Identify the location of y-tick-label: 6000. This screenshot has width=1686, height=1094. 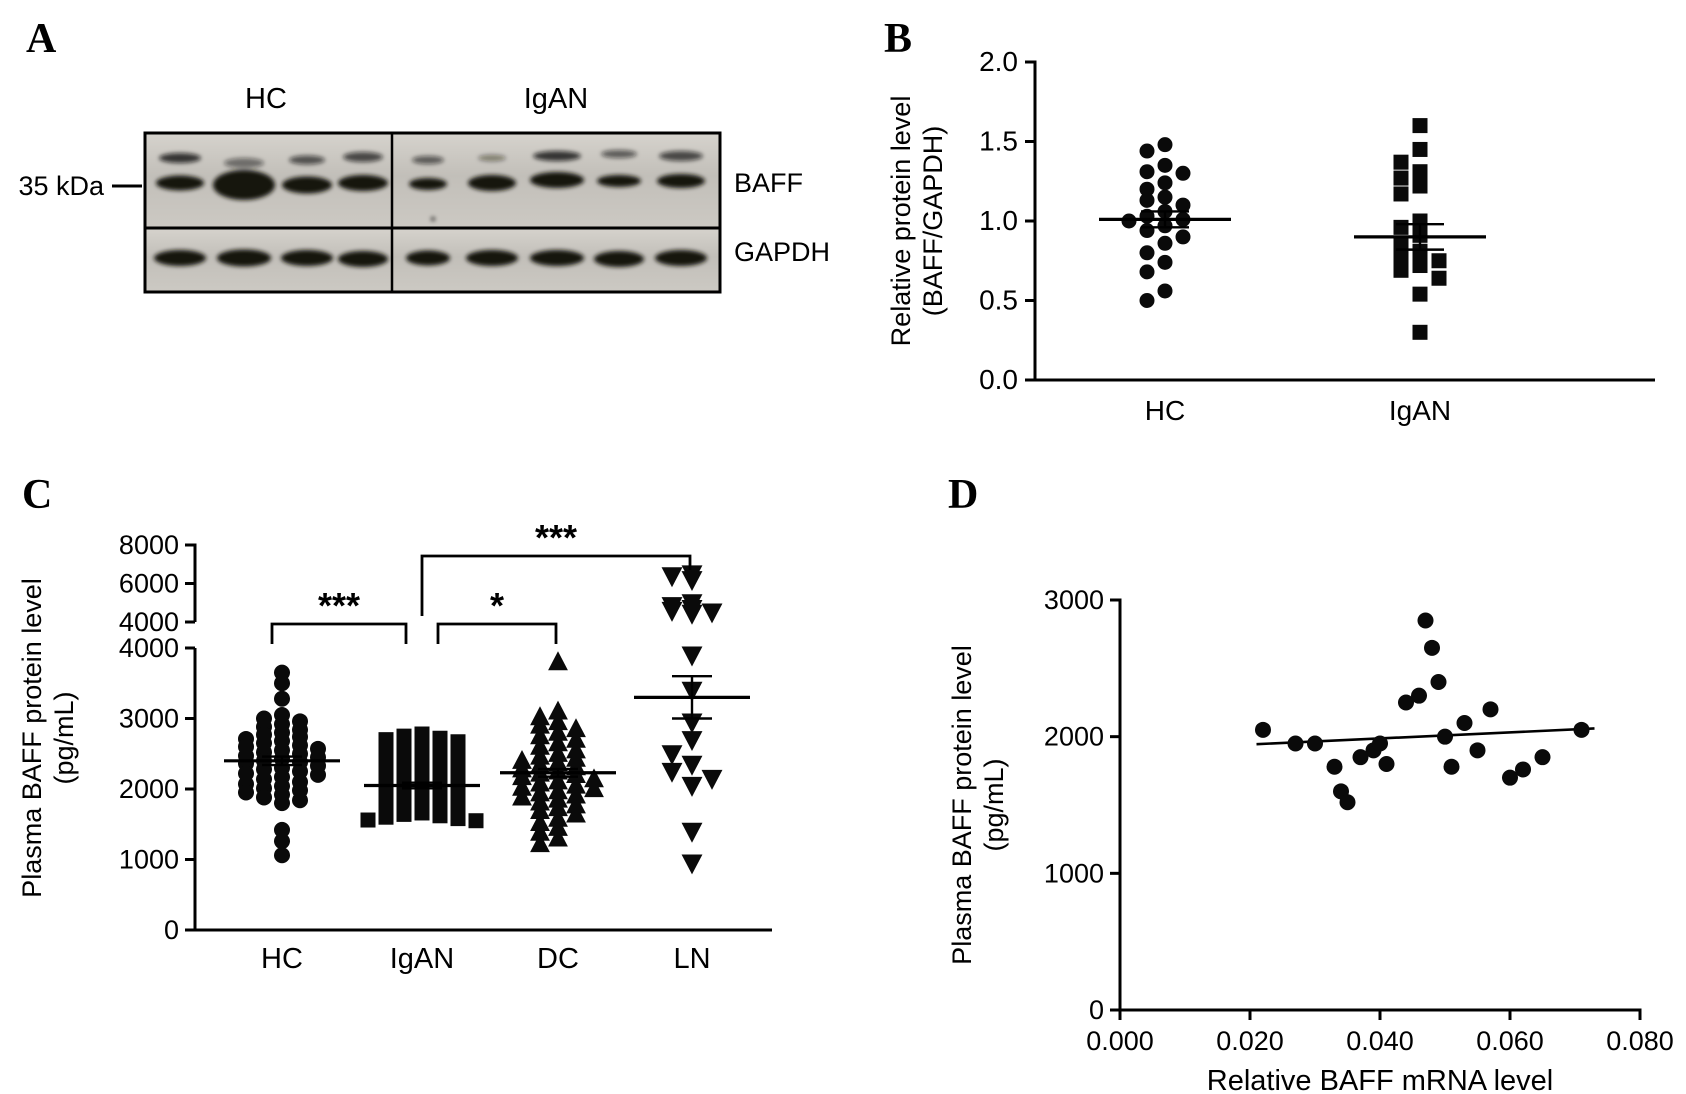
(149, 584).